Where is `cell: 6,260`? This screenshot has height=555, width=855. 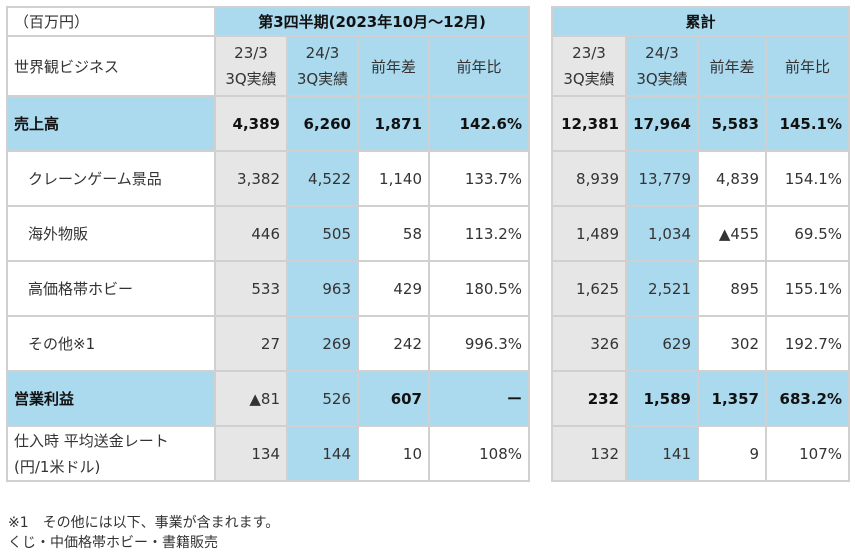 cell: 6,260 is located at coordinates (322, 123).